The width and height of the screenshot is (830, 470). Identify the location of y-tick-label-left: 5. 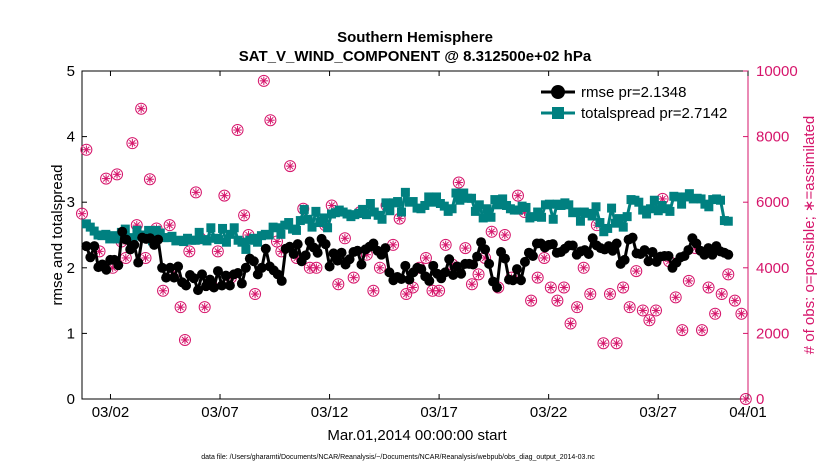
(71, 71).